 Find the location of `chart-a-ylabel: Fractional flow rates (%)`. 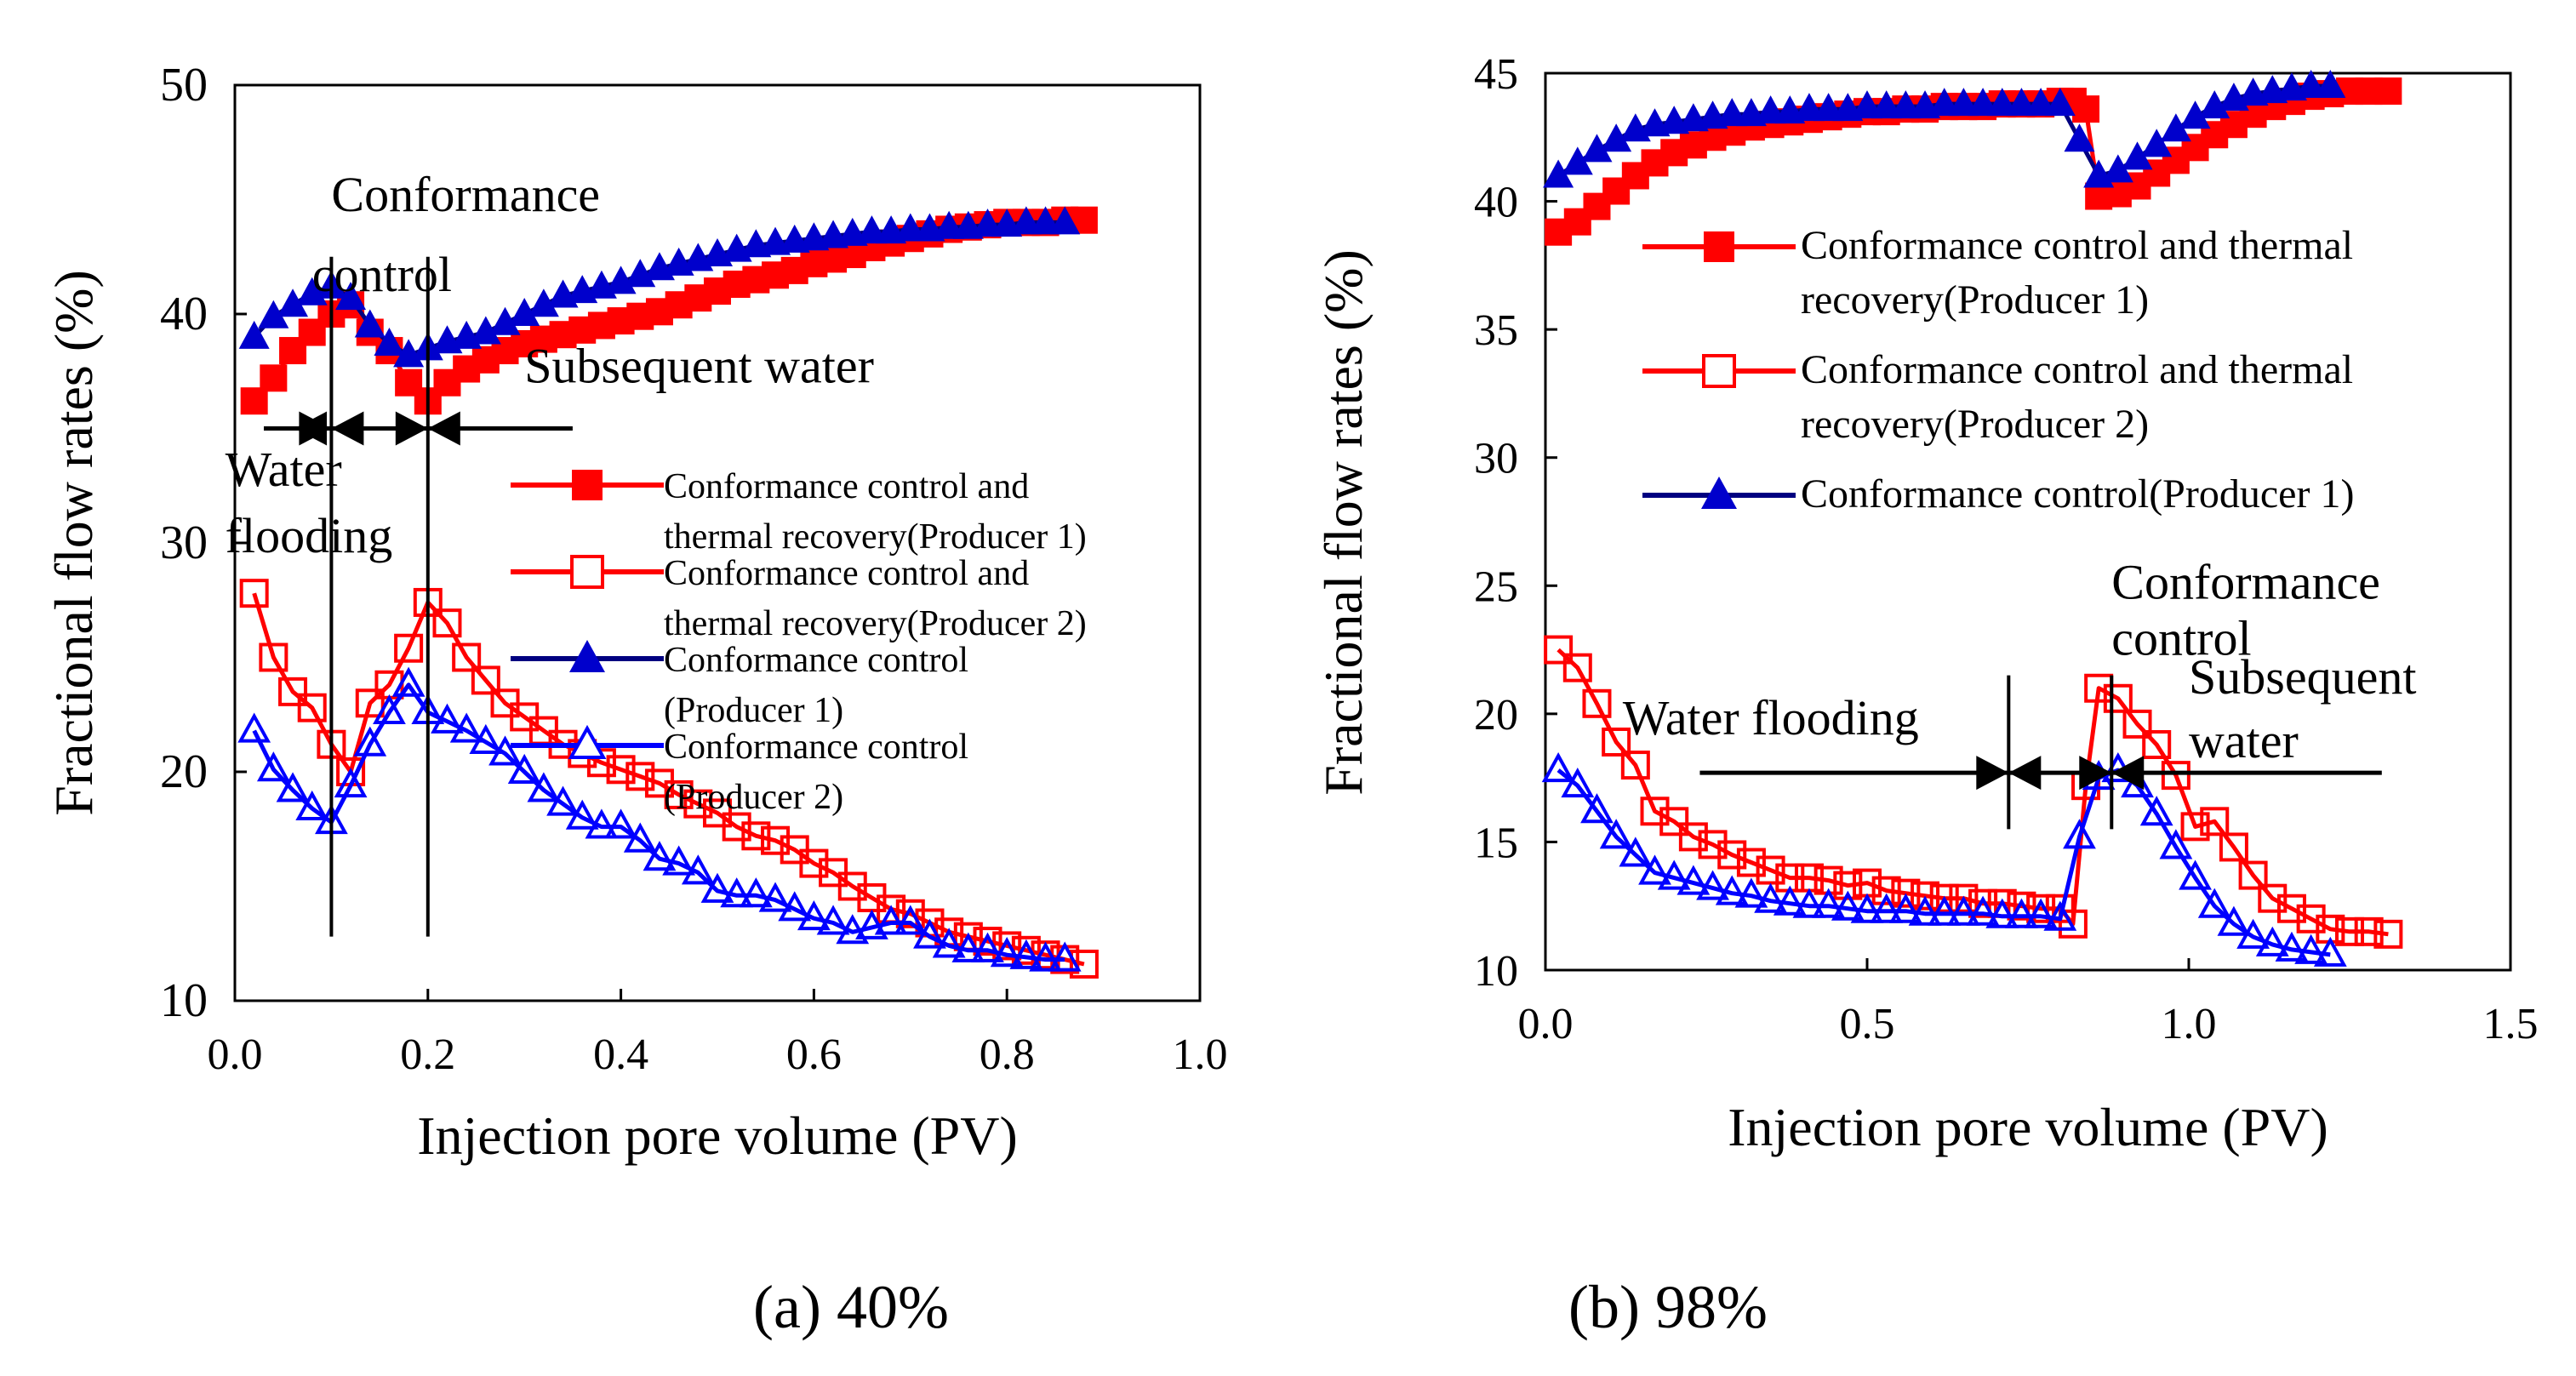

chart-a-ylabel: Fractional flow rates (%) is located at coordinates (73, 543).